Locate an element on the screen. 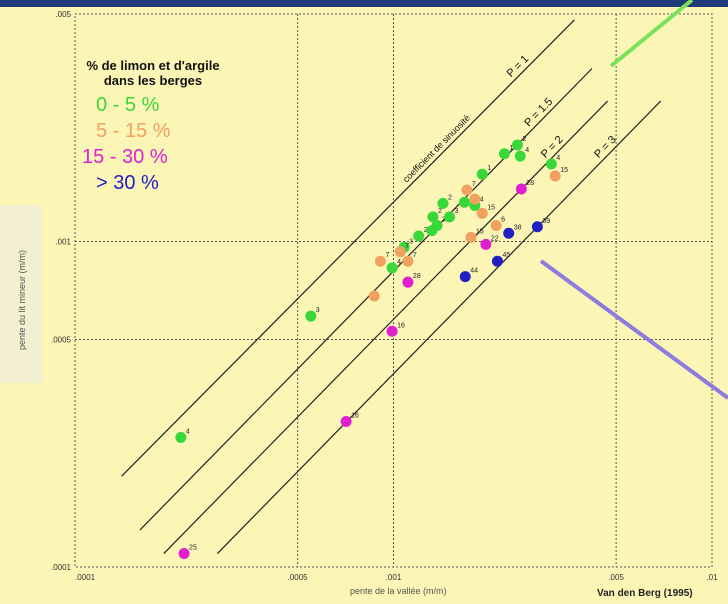 This screenshot has height=604, width=728. top-bar is located at coordinates (364, 3).